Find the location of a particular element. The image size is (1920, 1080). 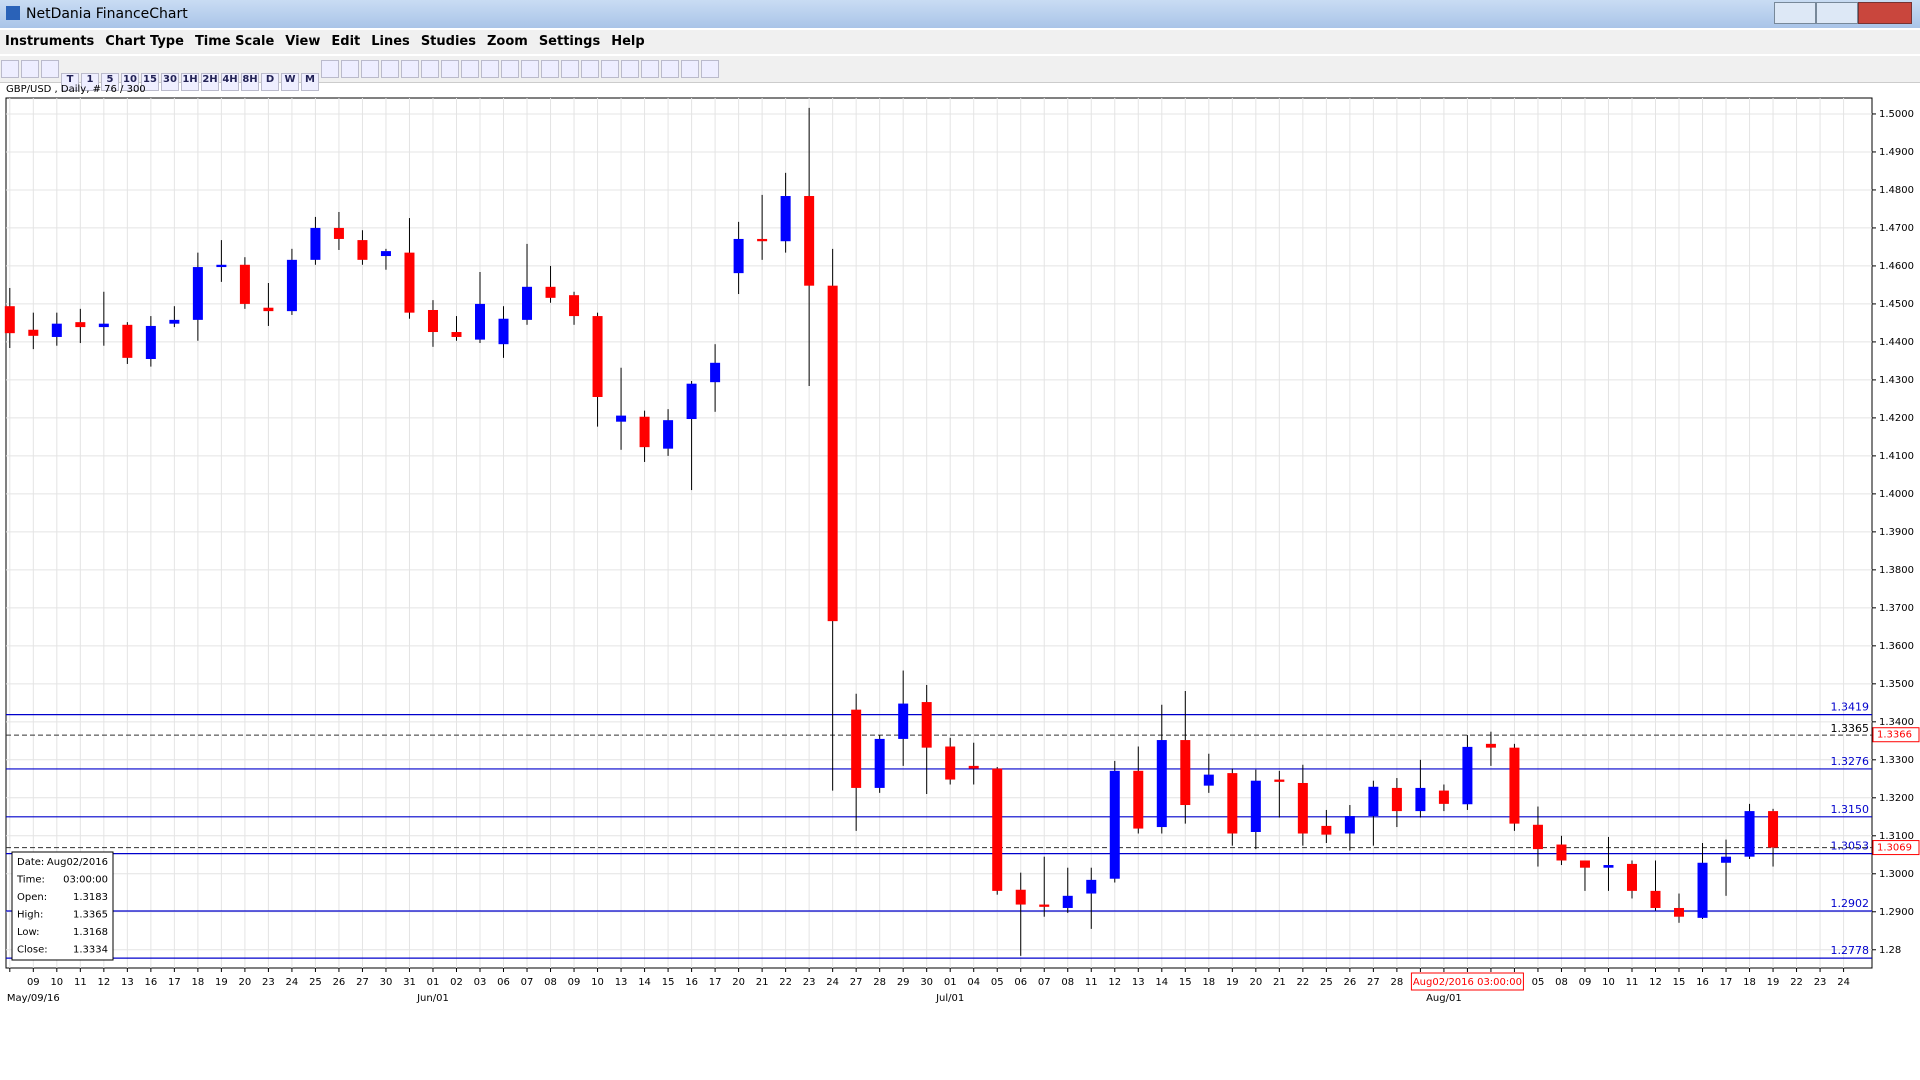

crosshair-label: Aug02/2016 03:00:00 is located at coordinates (1467, 982).